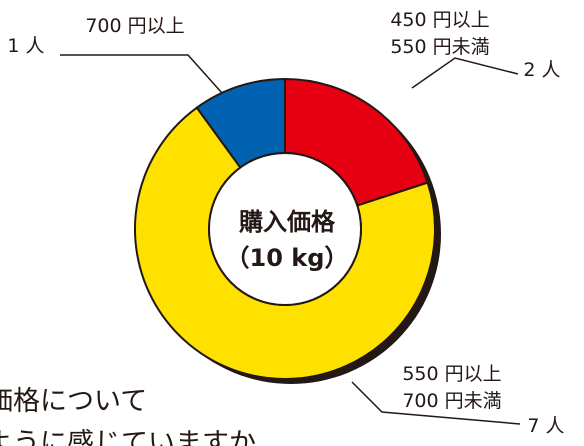 Image resolution: width=584 pixels, height=446 pixels. Describe the element at coordinates (439, 33) in the screenshot. I see `category-label: 450 円以上 550 円未満` at that location.